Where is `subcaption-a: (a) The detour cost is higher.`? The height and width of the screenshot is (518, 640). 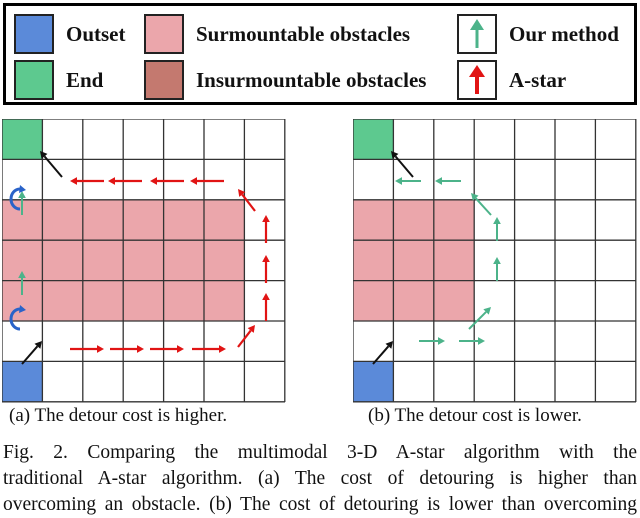
subcaption-a: (a) The detour cost is higher. is located at coordinates (118, 415).